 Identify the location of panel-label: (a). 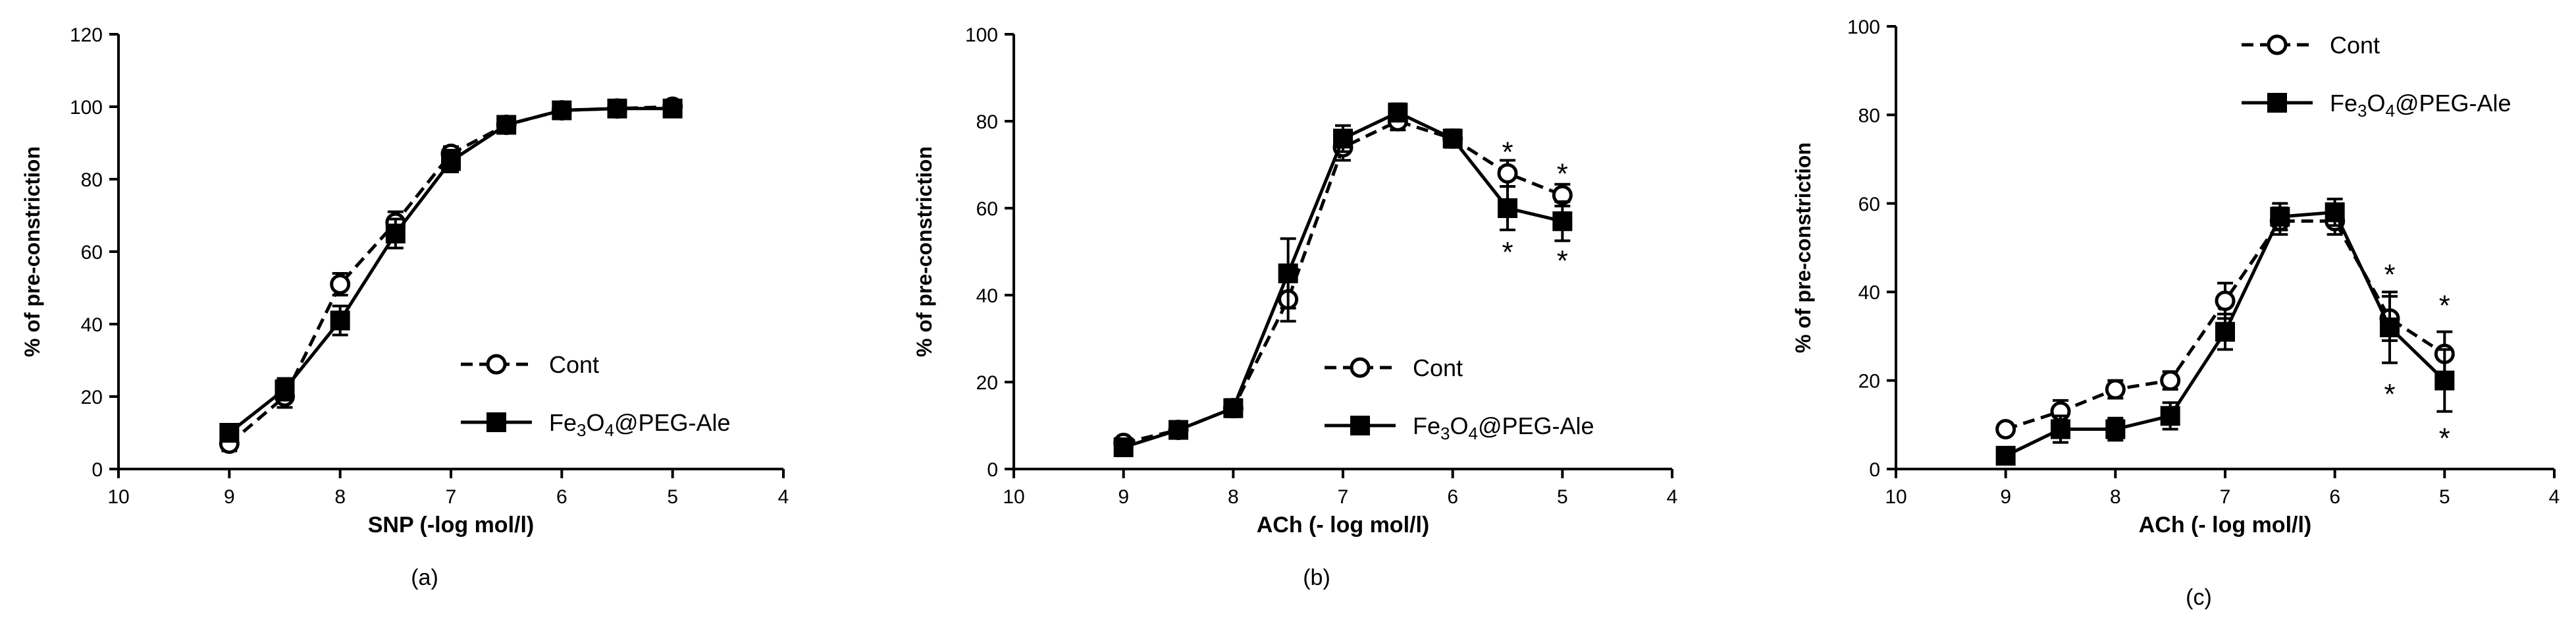
(424, 577).